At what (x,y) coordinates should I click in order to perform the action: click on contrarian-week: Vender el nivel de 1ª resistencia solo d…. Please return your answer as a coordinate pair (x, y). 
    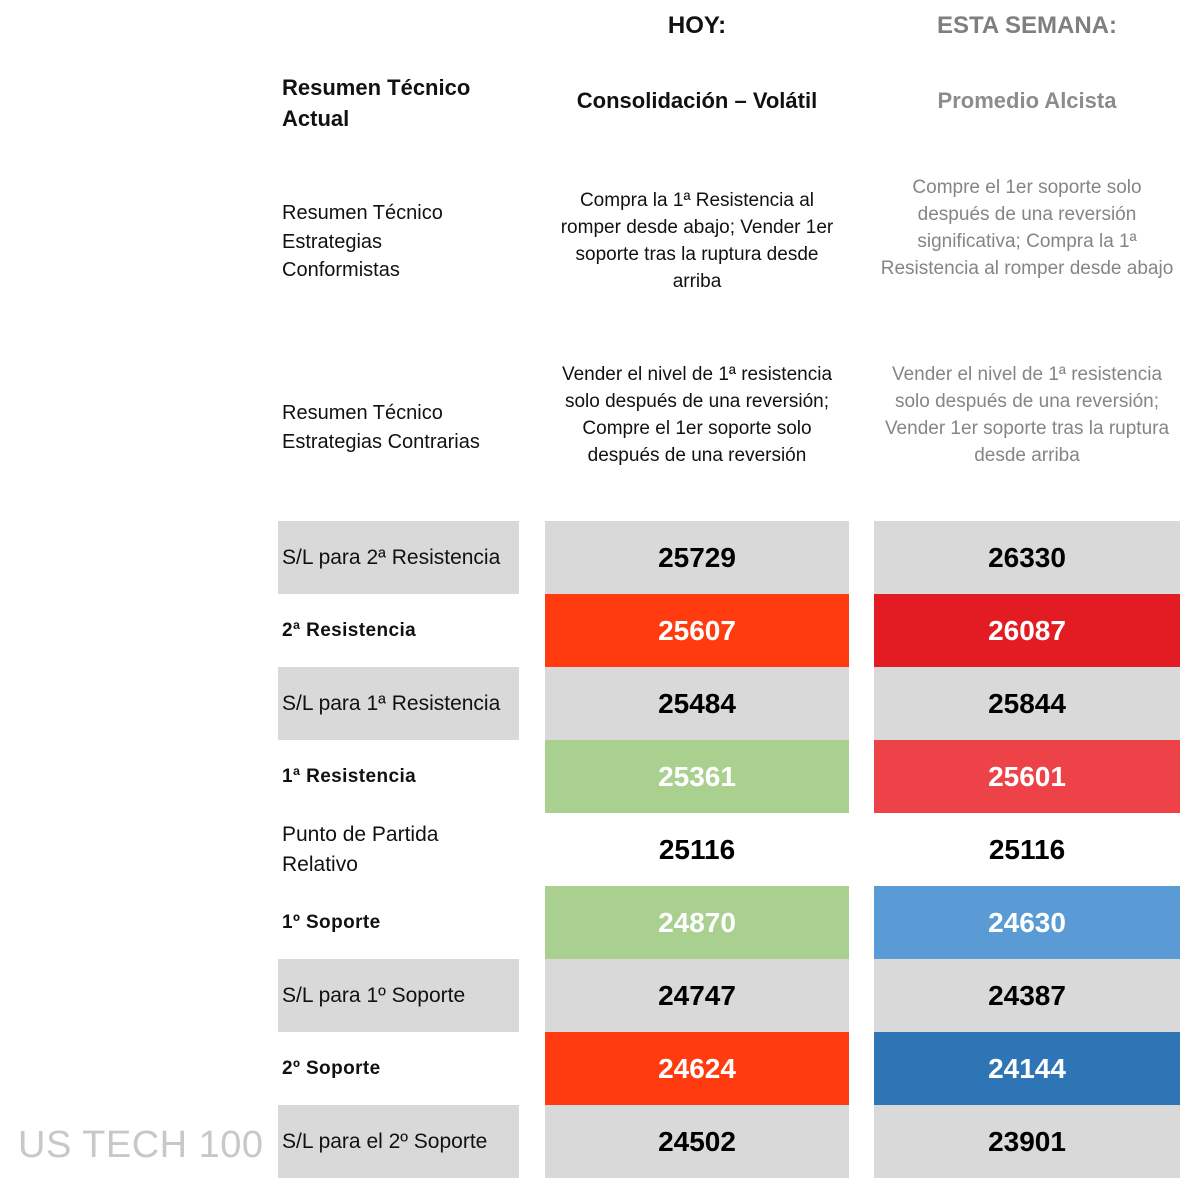
    Looking at the image, I should click on (1027, 415).